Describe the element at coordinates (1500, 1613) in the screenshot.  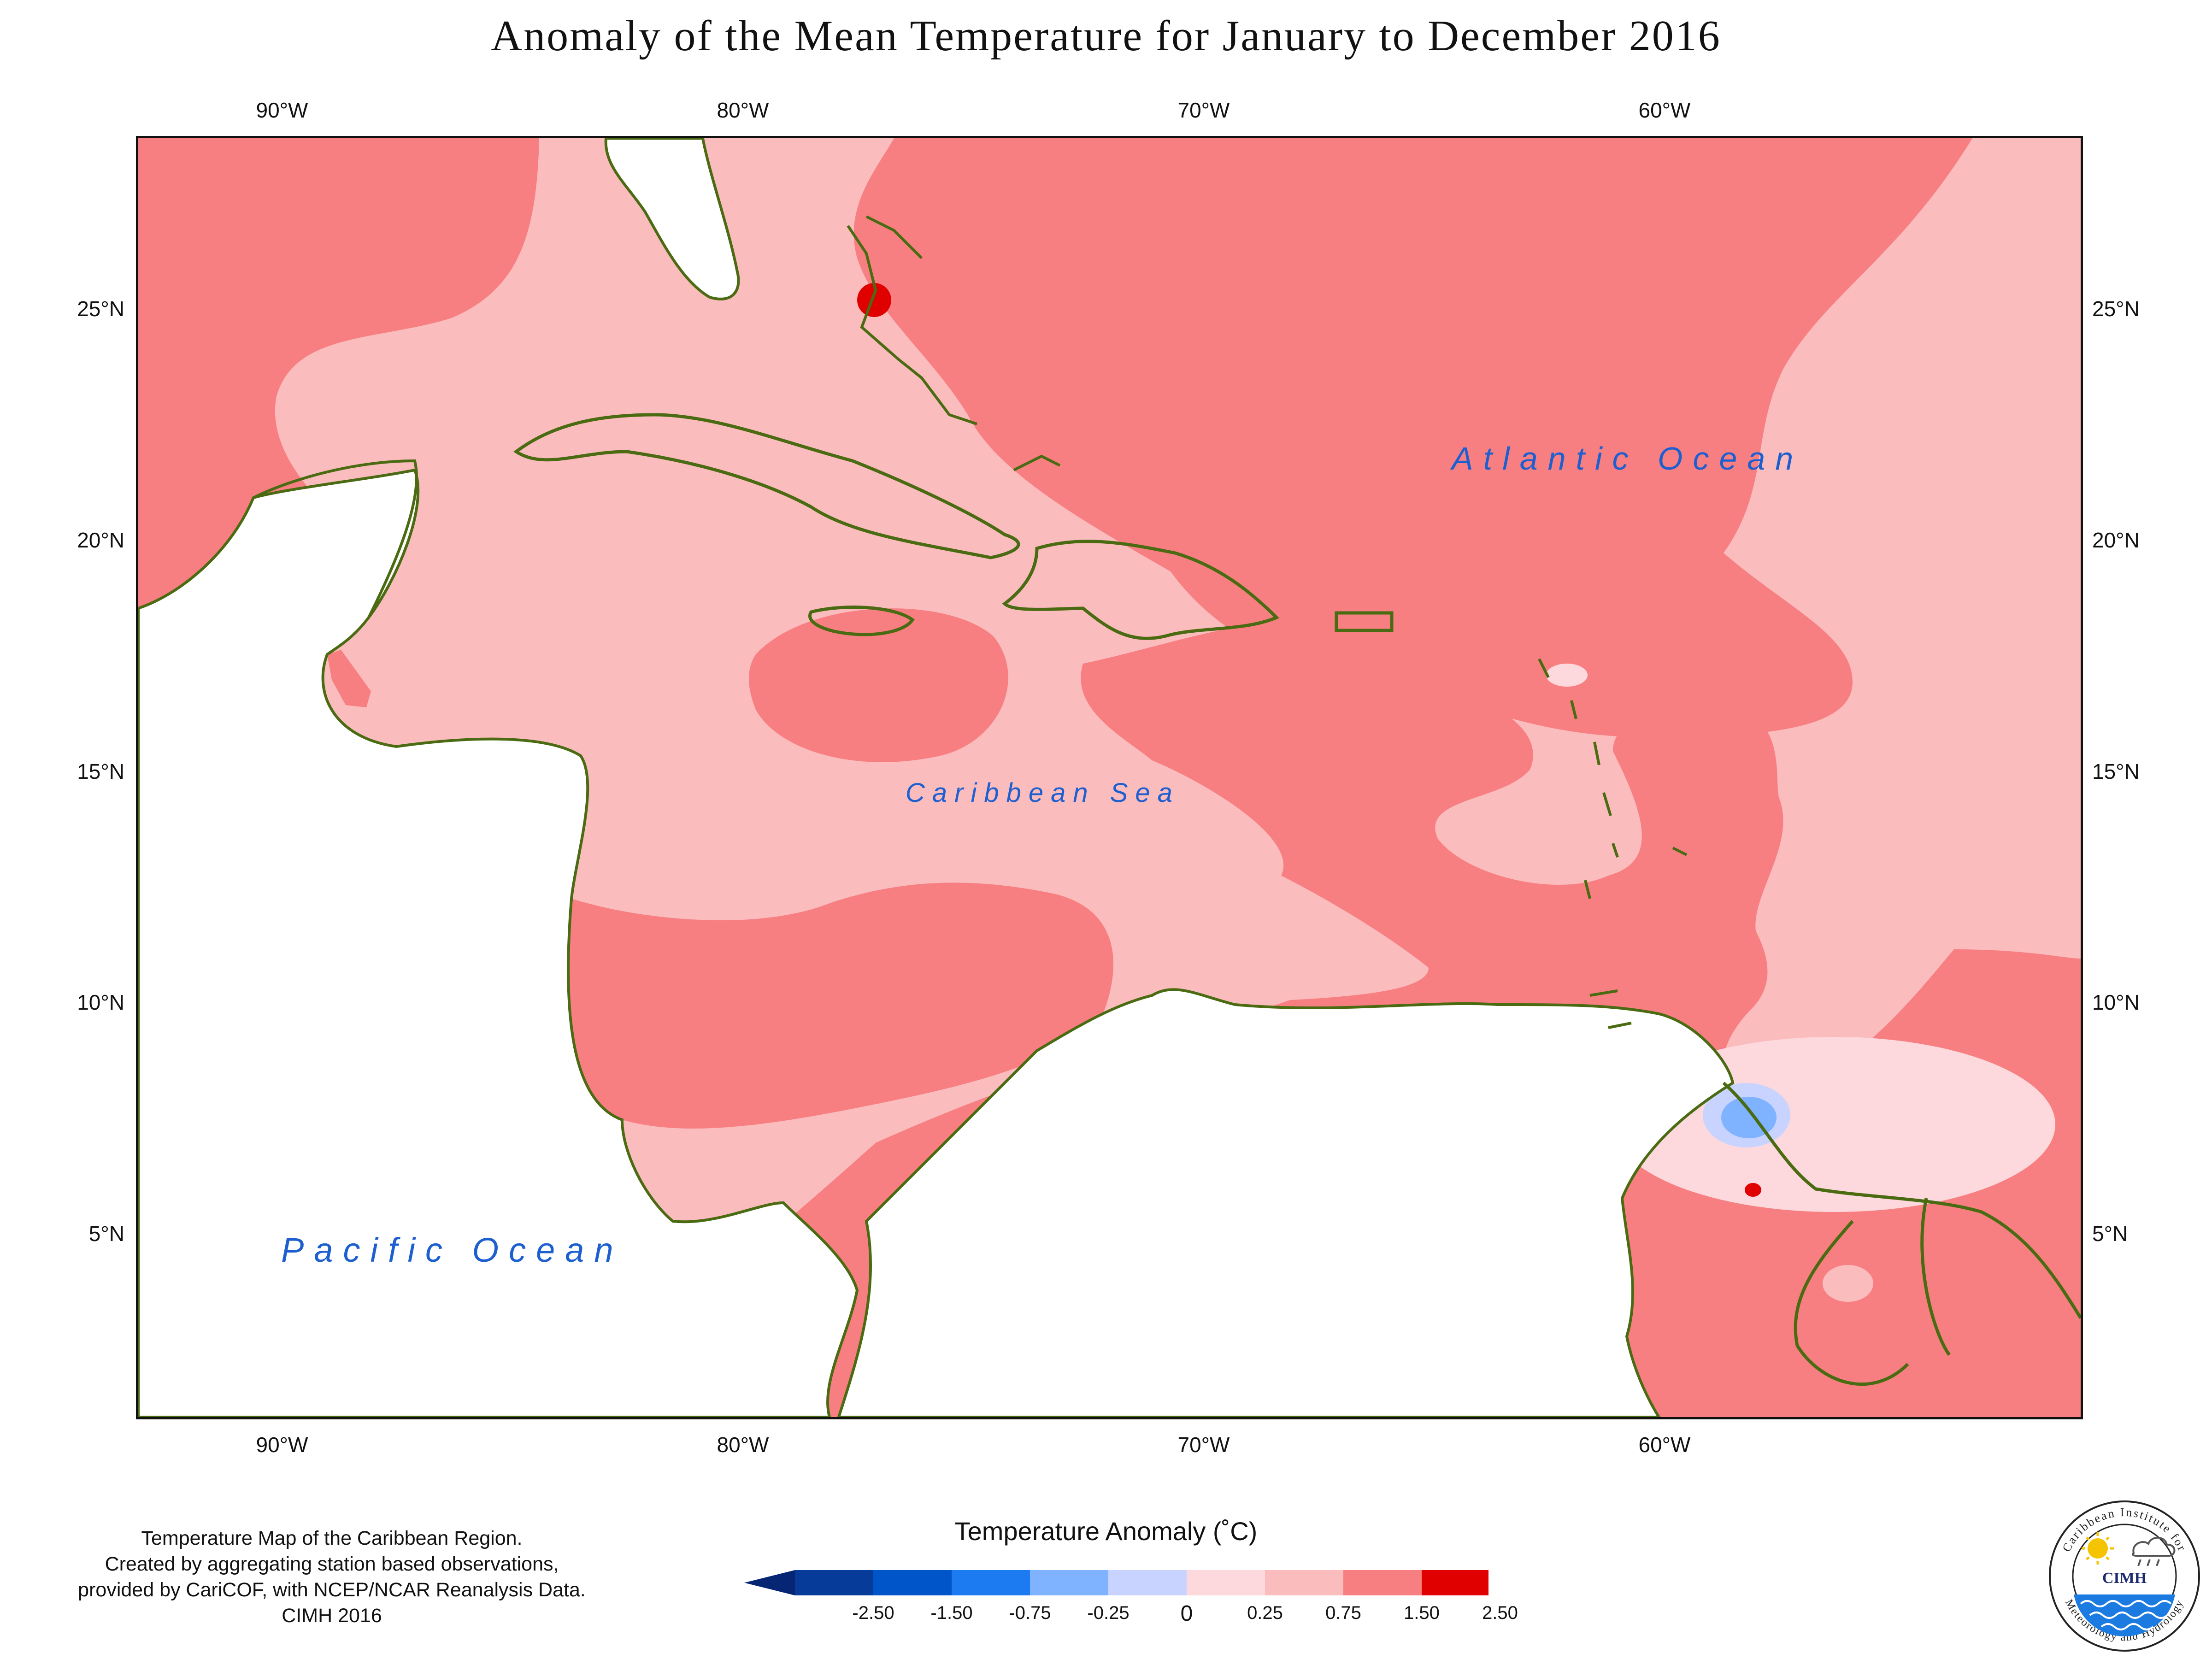
I see `legend-label-8: 2.50` at that location.